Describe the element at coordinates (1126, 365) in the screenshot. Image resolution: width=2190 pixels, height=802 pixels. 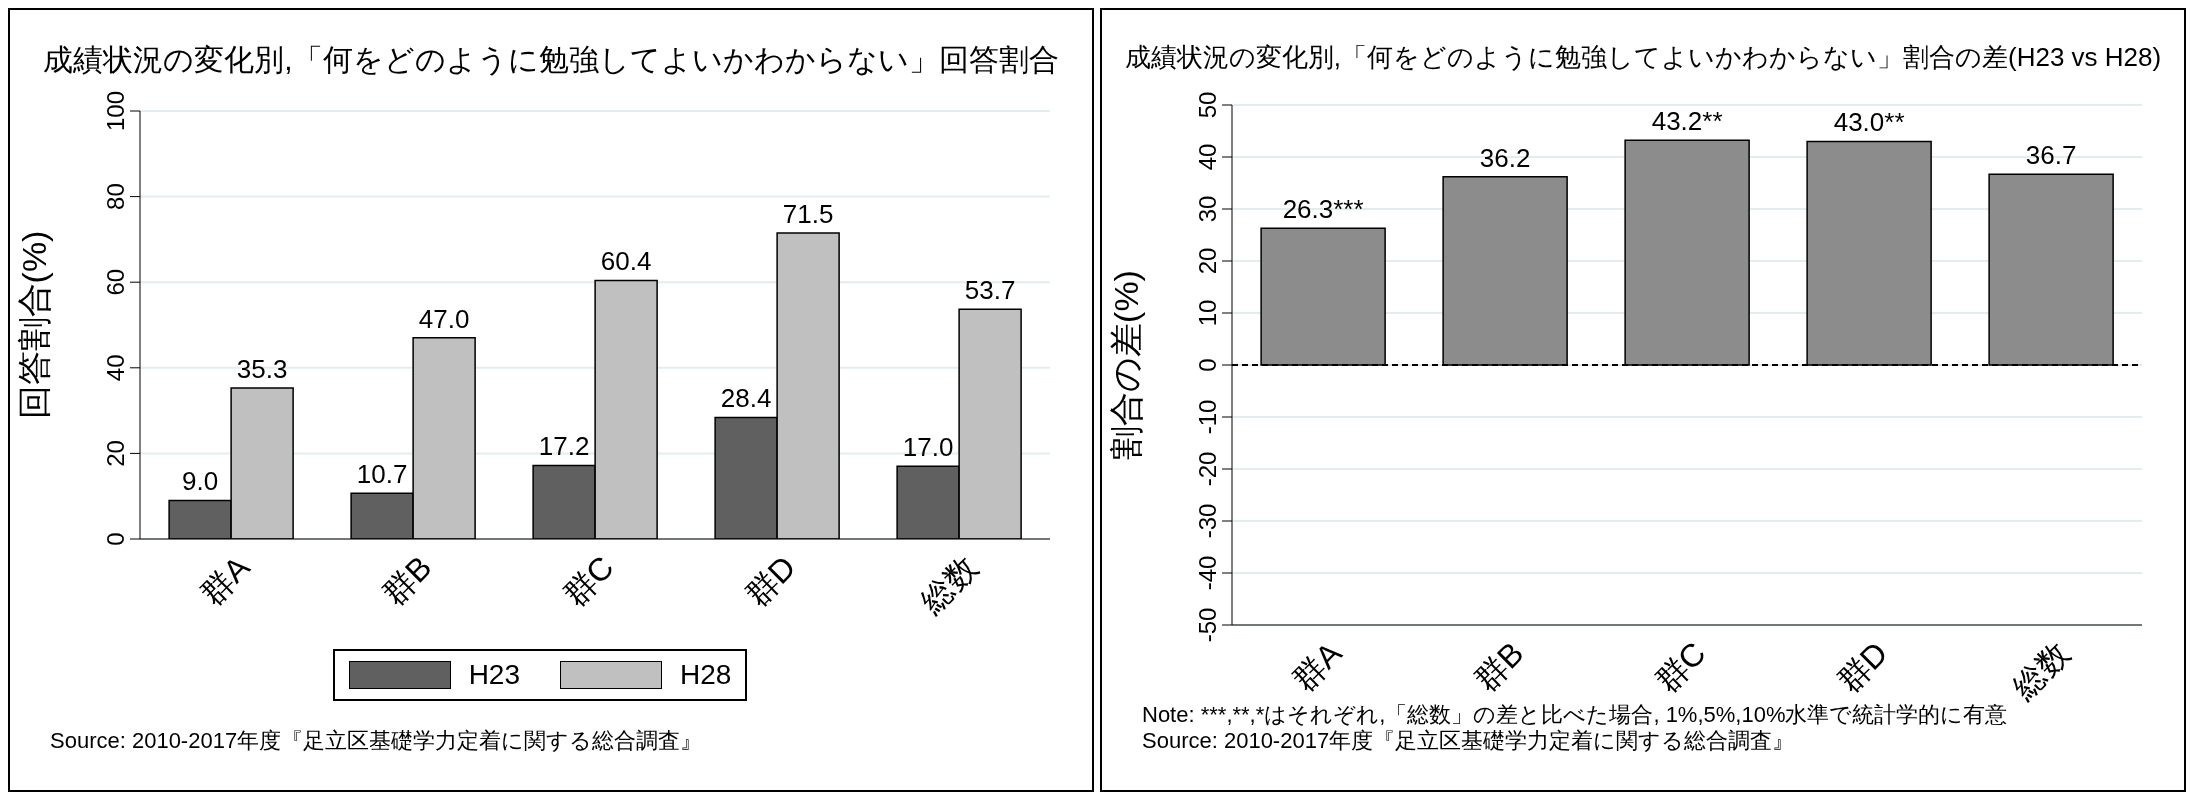
I see `y-axis-title: 割合の差(%)` at that location.